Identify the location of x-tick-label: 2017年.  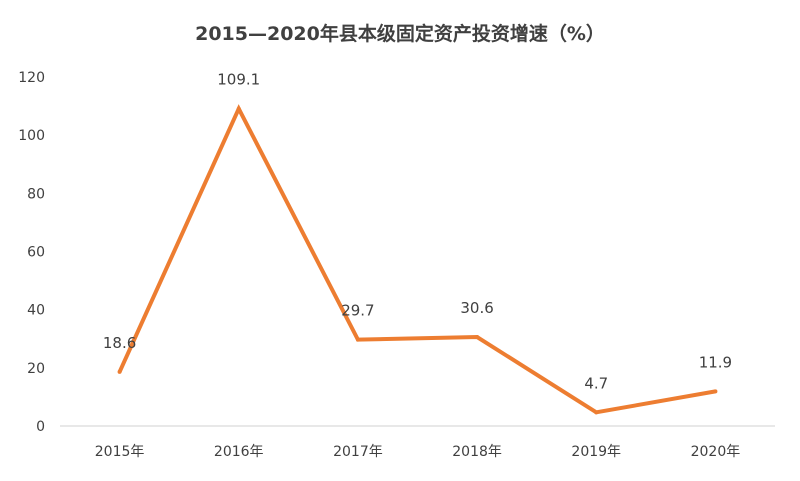
(358, 452).